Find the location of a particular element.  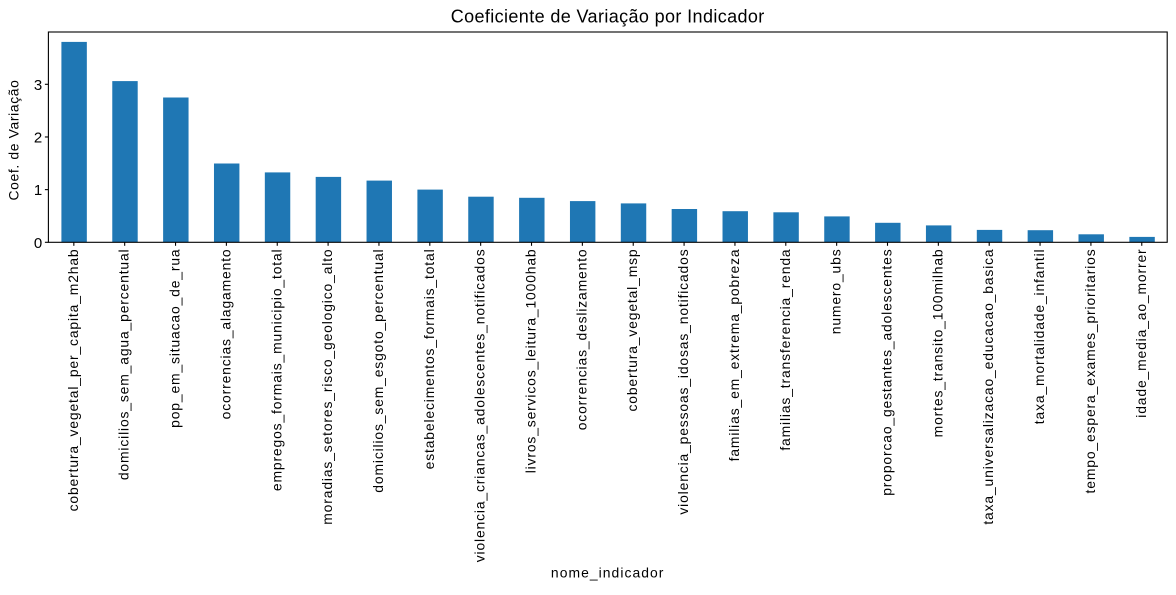

svg-text: familias_em_extrema_pobreza is located at coordinates (734, 355).